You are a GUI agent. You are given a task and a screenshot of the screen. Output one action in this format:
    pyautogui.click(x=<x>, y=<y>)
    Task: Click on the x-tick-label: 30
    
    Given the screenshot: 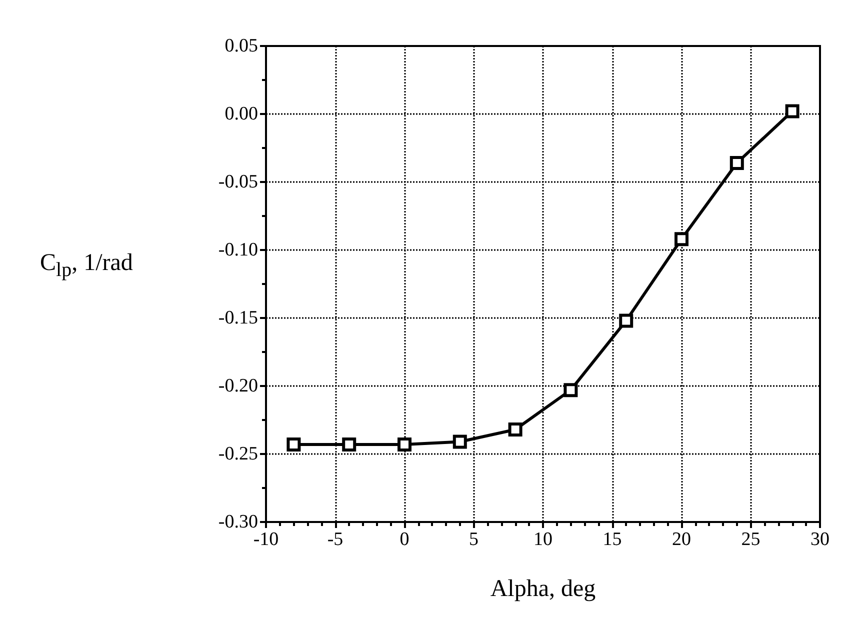 What is the action you would take?
    pyautogui.click(x=820, y=539)
    